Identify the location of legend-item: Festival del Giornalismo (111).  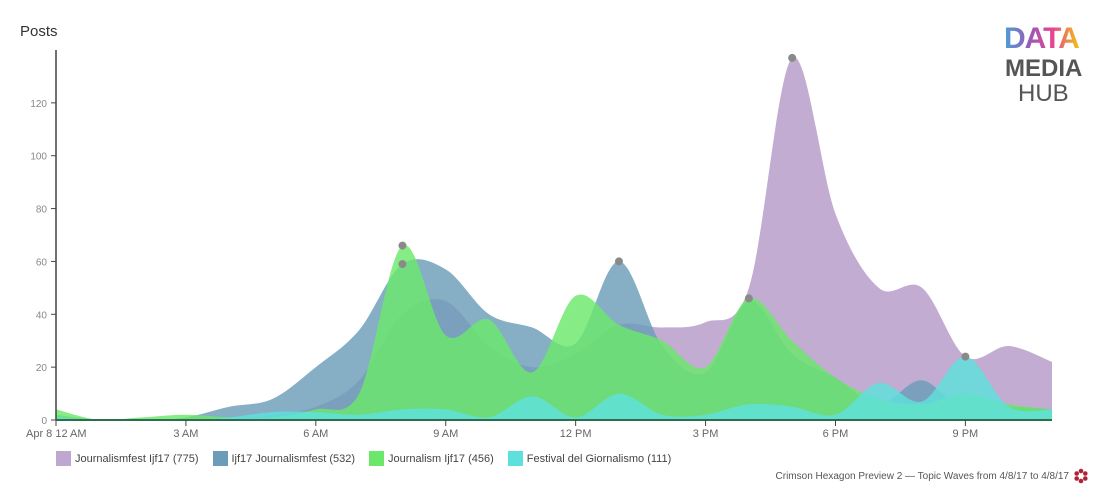
(589, 458).